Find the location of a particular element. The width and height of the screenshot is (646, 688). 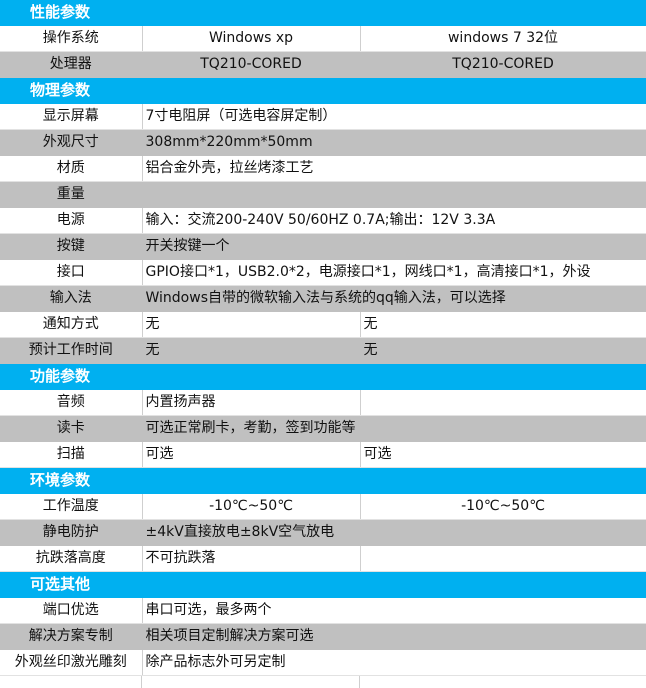

spec-row: 按键 开关按键一个 is located at coordinates (323, 246).